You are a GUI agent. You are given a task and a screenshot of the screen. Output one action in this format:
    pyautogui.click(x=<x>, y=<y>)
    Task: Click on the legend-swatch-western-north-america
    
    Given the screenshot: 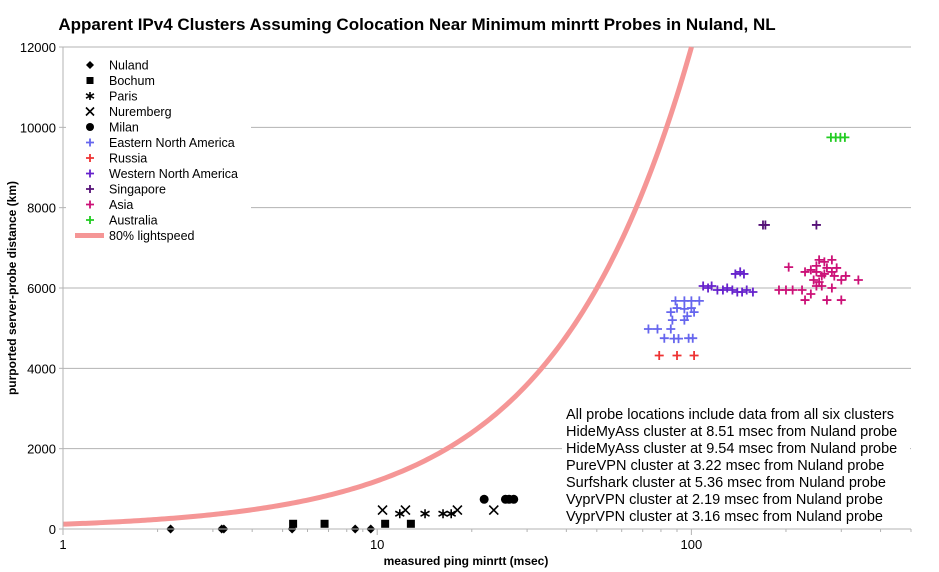 What is the action you would take?
    pyautogui.click(x=90, y=173)
    